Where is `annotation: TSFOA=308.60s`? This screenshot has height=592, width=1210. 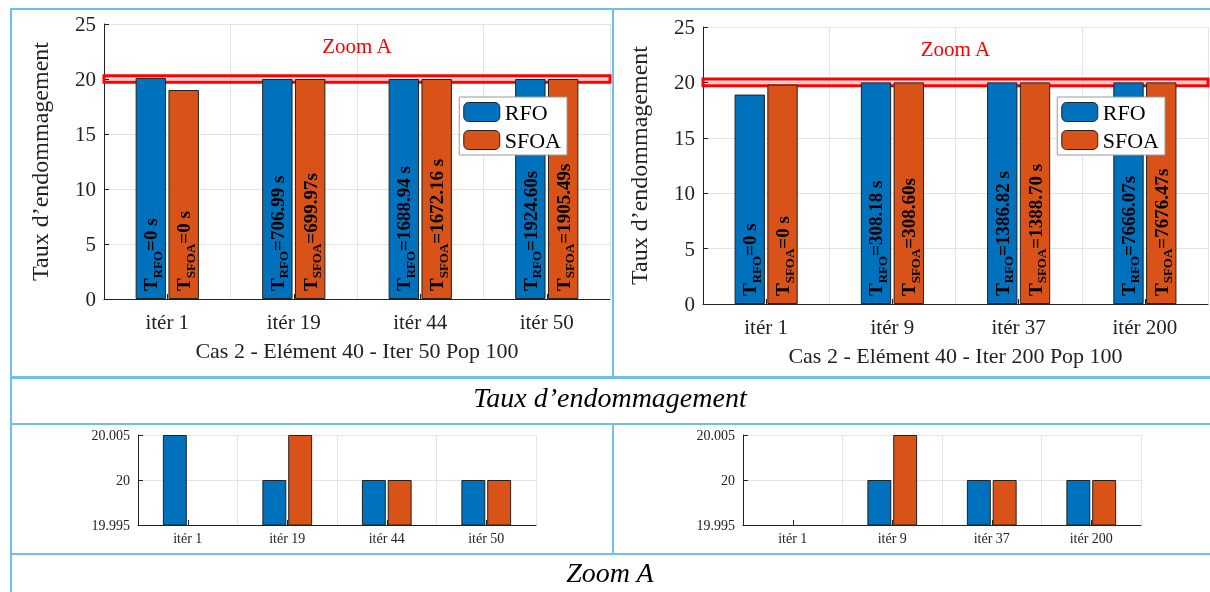
annotation: TSFOA=308.60s is located at coordinates (910, 237).